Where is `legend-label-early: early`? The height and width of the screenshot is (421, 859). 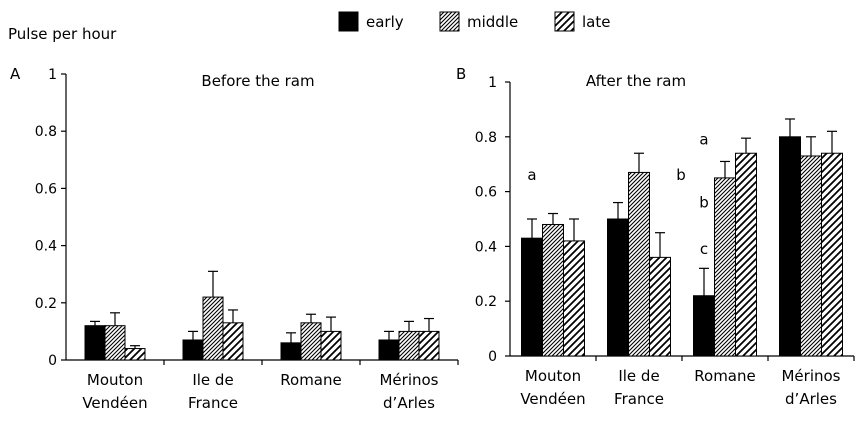
legend-label-early: early is located at coordinates (385, 22).